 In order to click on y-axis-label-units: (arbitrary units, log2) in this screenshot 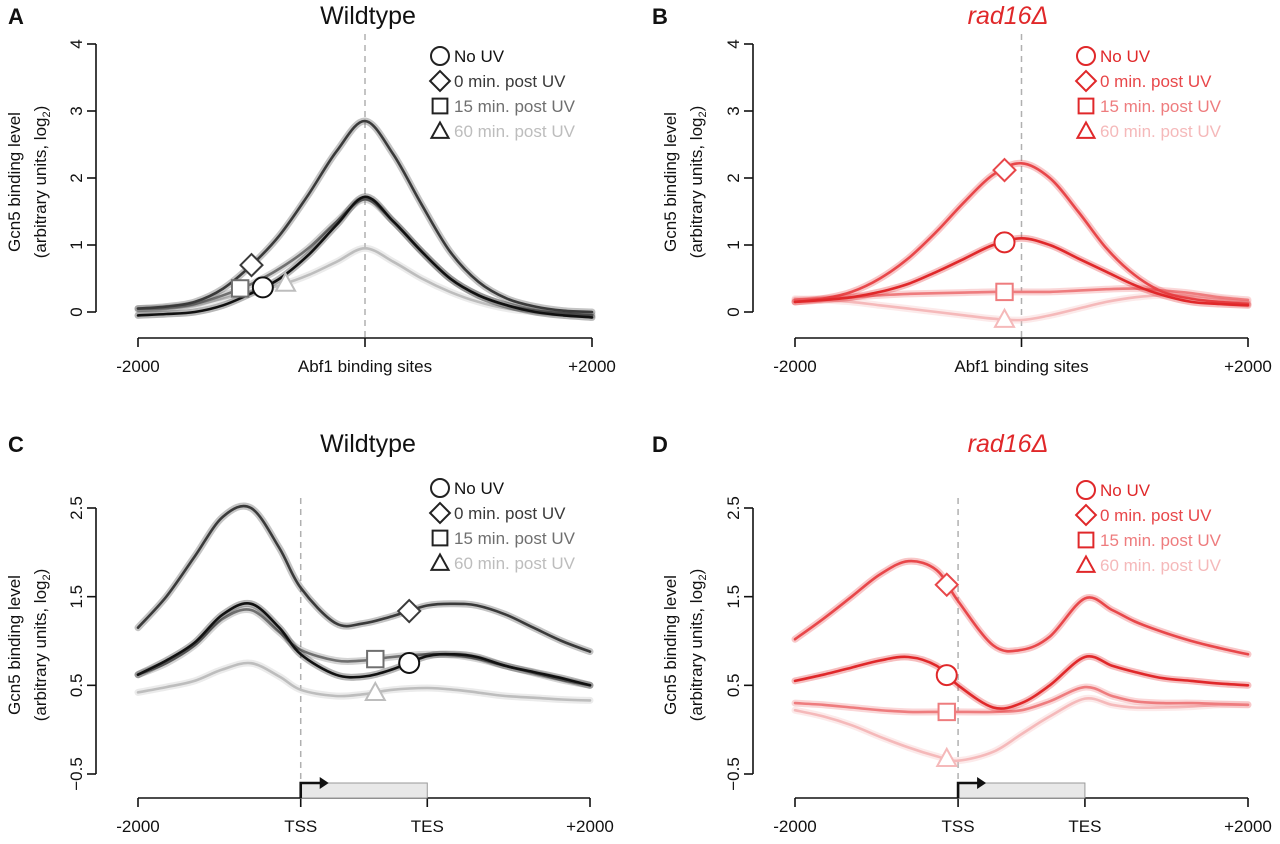, I will do `click(42, 645)`.